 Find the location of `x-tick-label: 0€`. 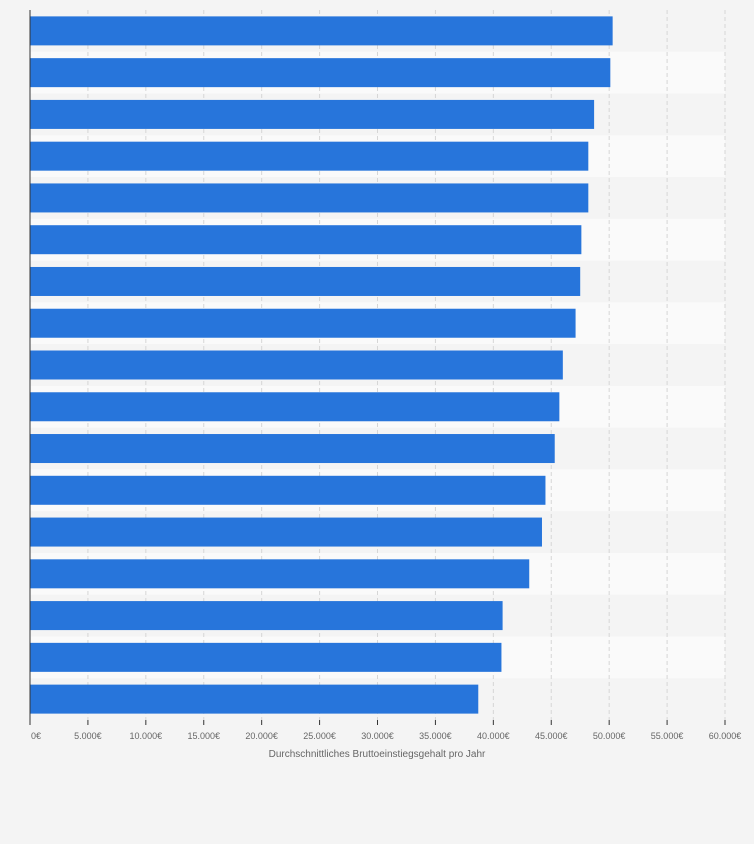

x-tick-label: 0€ is located at coordinates (36, 736).